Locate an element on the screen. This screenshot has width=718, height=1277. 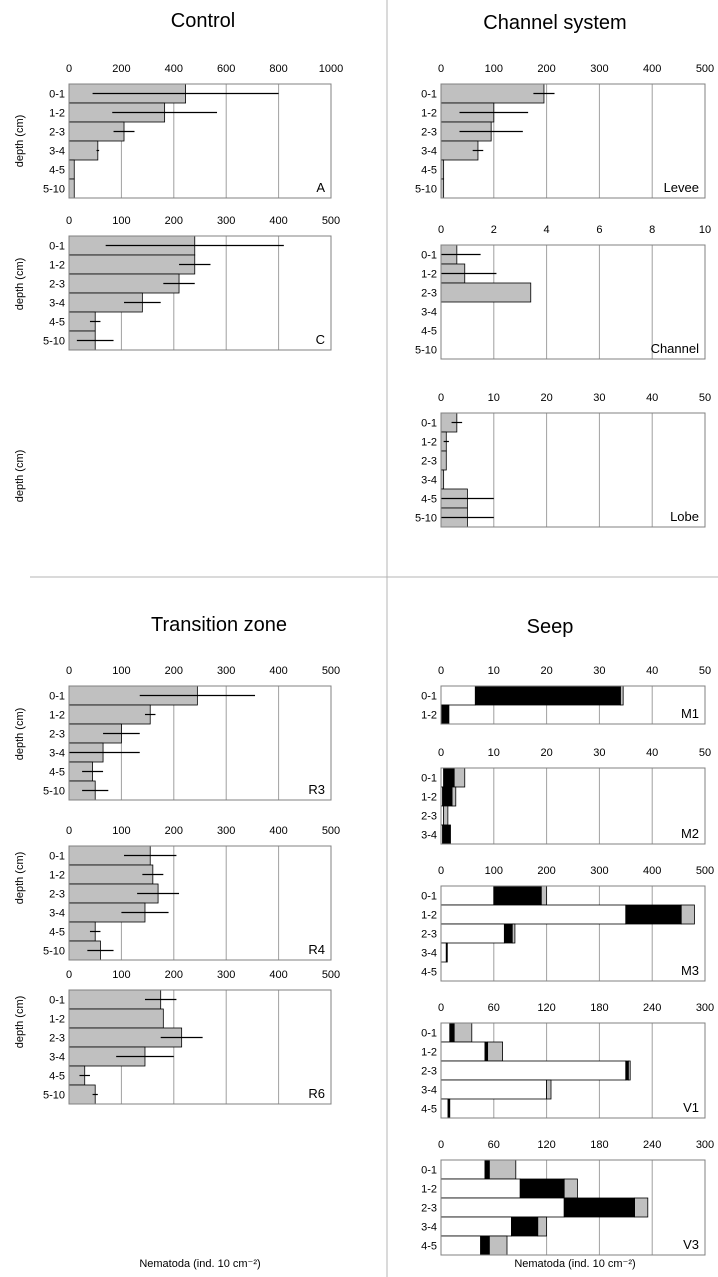
plot-frame-a is located at coordinates (200, 141).